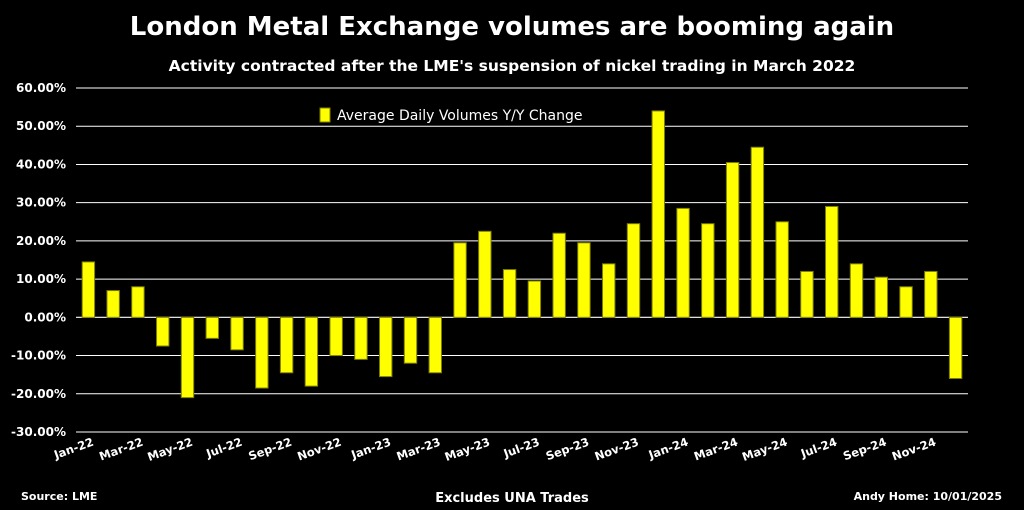 The height and width of the screenshot is (510, 1024). Describe the element at coordinates (41, 241) in the screenshot. I see `y-tick-label: 20.00%` at that location.